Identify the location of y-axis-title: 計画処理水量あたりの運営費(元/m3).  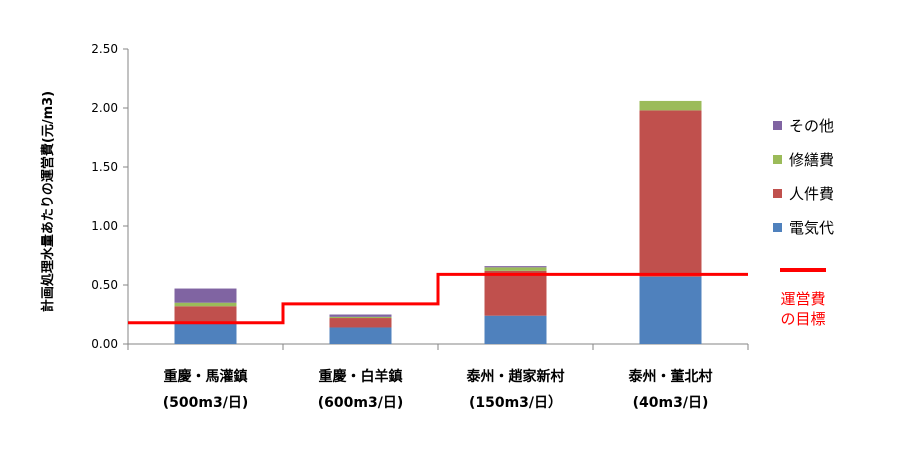
(48, 201).